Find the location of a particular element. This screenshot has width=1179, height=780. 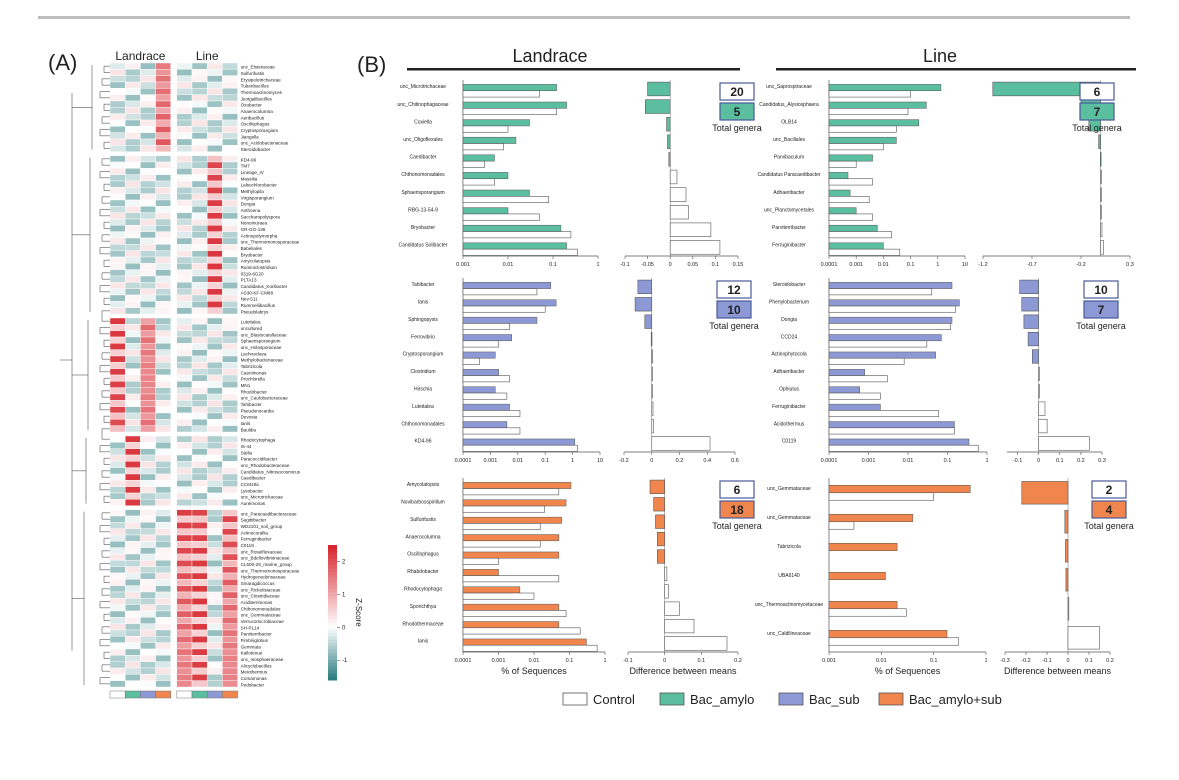

genus-label: Sphingopyxis is located at coordinates (423, 320).